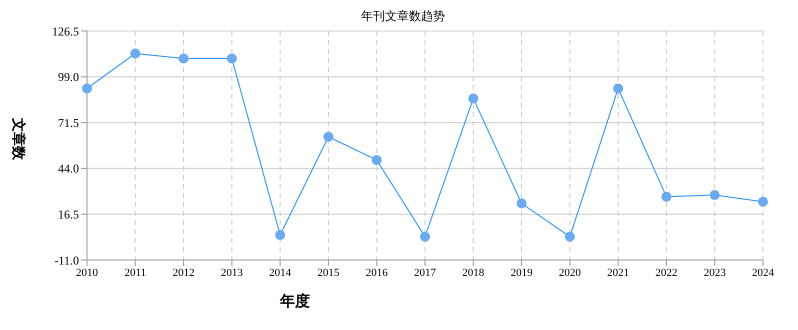 Image resolution: width=798 pixels, height=330 pixels. Describe the element at coordinates (570, 272) in the screenshot. I see `x-tick-label: 2020` at that location.